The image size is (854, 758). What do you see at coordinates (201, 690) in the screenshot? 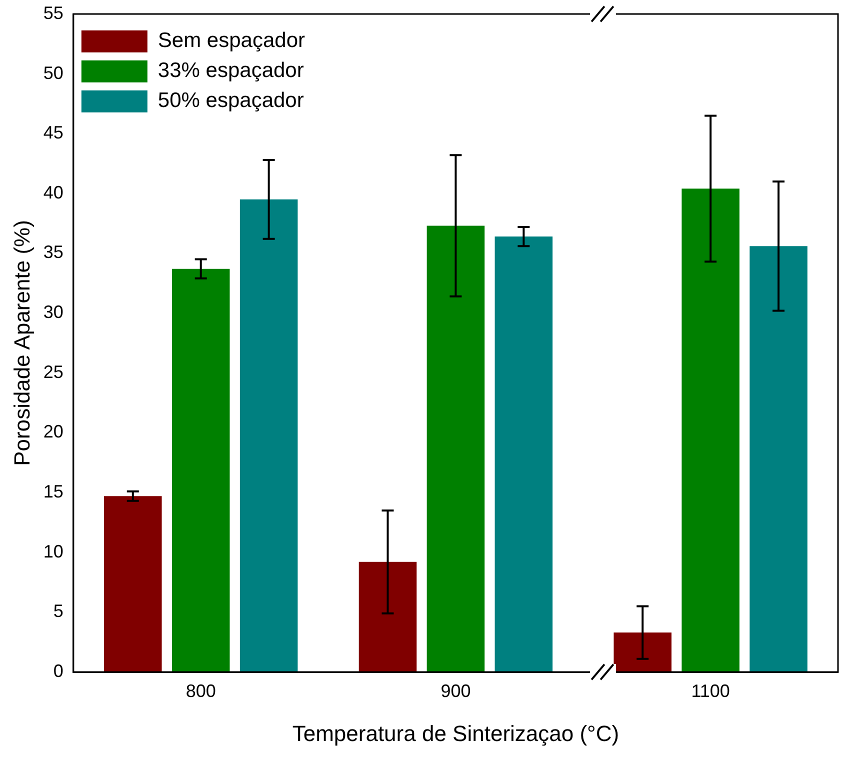
I see `x-tick-label: 800` at bounding box center [201, 690].